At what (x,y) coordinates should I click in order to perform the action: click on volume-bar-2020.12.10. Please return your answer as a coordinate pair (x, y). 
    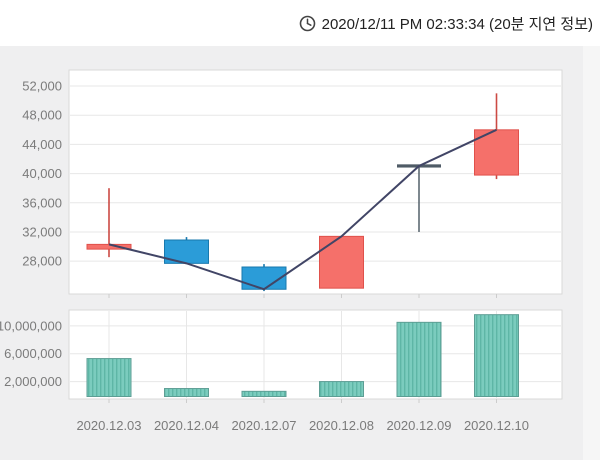
    Looking at the image, I should click on (496, 355).